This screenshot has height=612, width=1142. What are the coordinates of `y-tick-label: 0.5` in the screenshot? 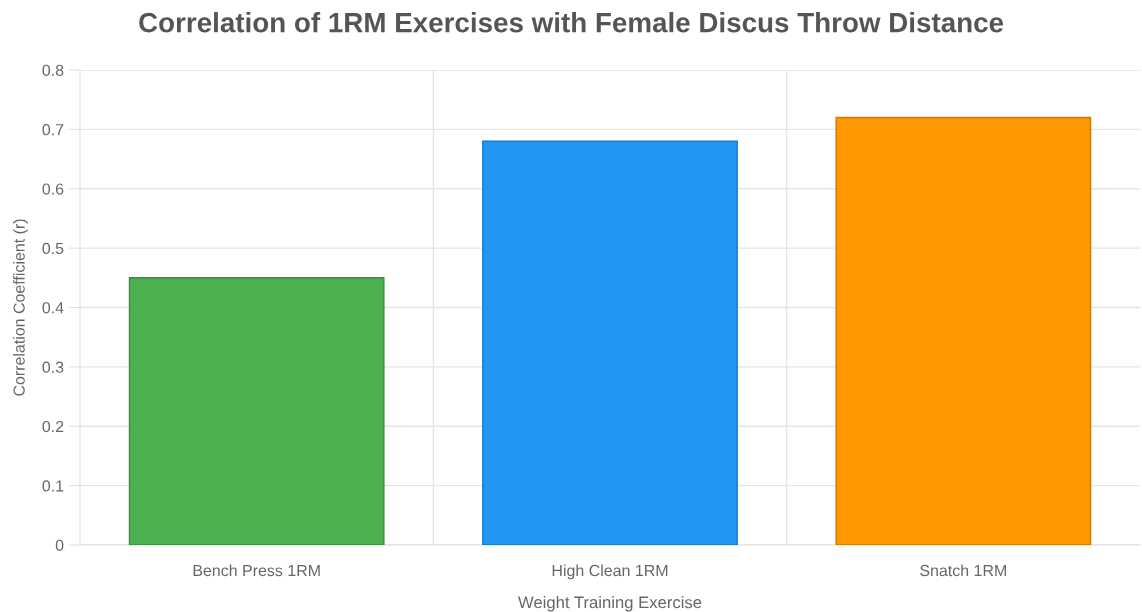 It's located at (53, 248).